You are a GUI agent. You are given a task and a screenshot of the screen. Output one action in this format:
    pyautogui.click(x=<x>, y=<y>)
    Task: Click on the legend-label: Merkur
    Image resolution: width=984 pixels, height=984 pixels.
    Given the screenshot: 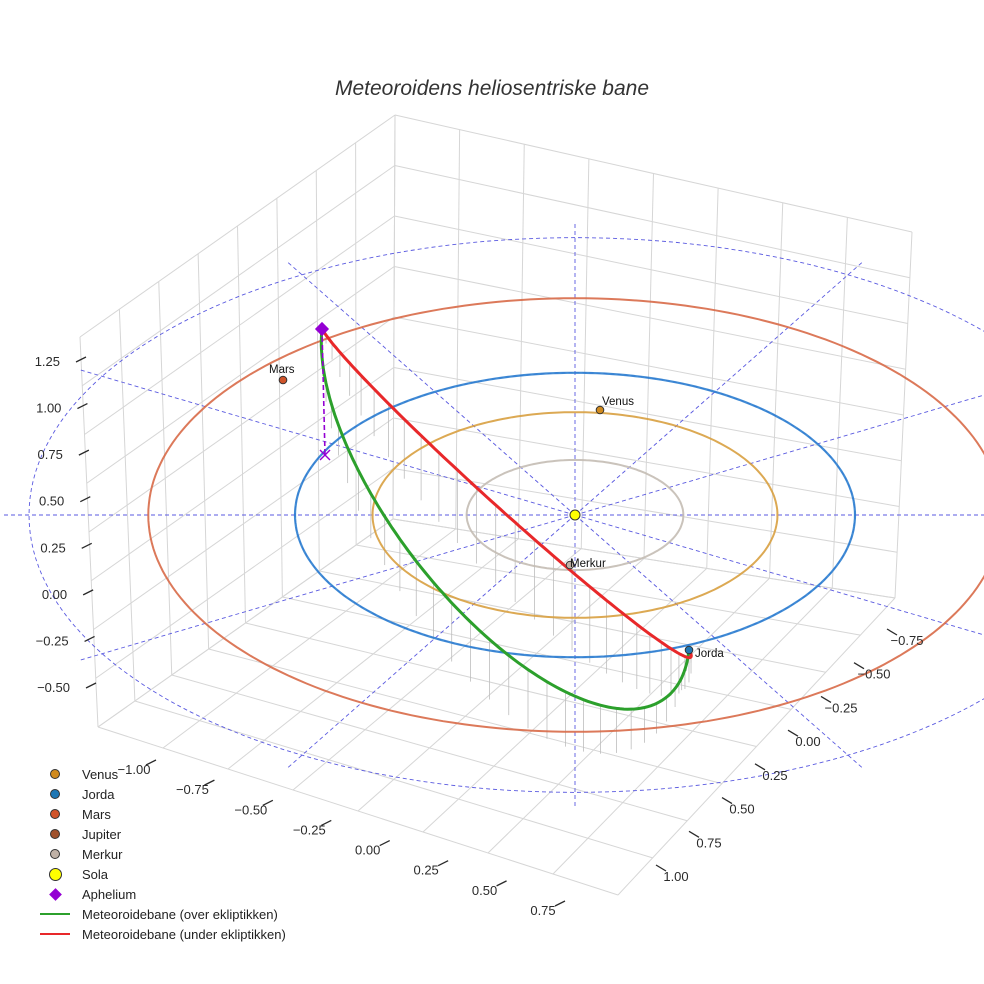 What is the action you would take?
    pyautogui.click(x=102, y=854)
    